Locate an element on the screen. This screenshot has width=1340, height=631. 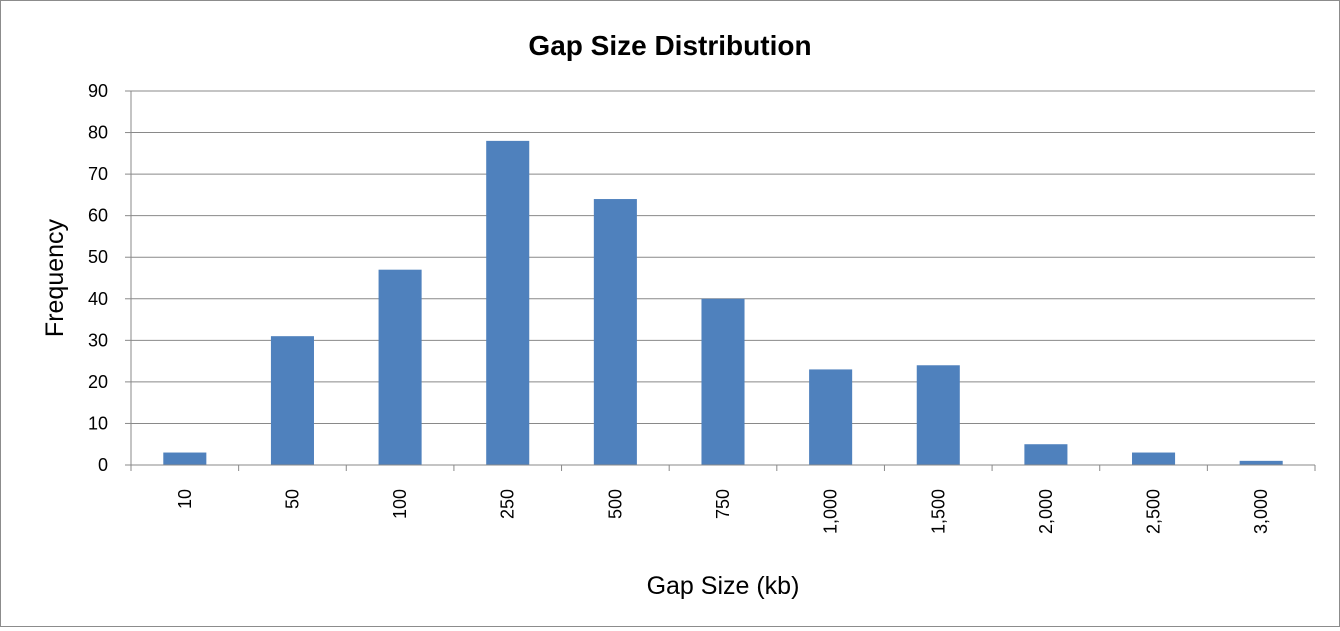
chart-title: Gap Size Distribution is located at coordinates (669, 45).